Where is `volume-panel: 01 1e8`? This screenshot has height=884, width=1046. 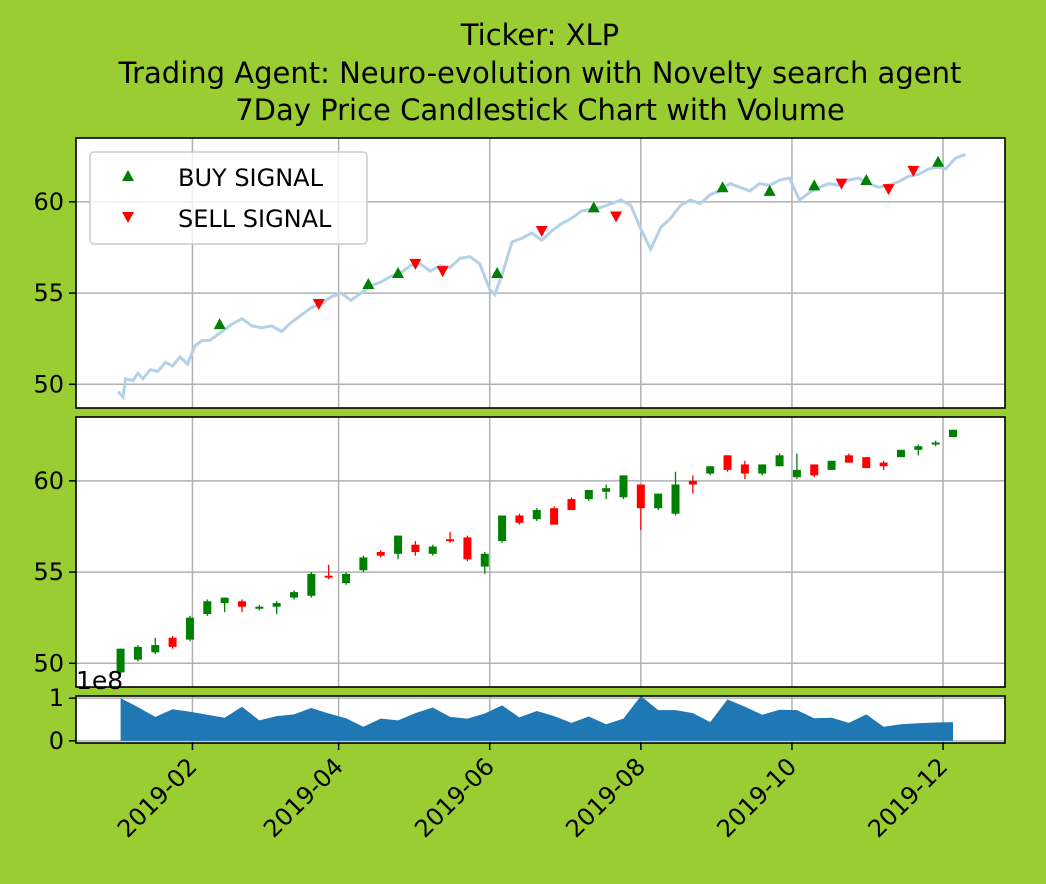
volume-panel: 01 1e8 is located at coordinates (527, 710).